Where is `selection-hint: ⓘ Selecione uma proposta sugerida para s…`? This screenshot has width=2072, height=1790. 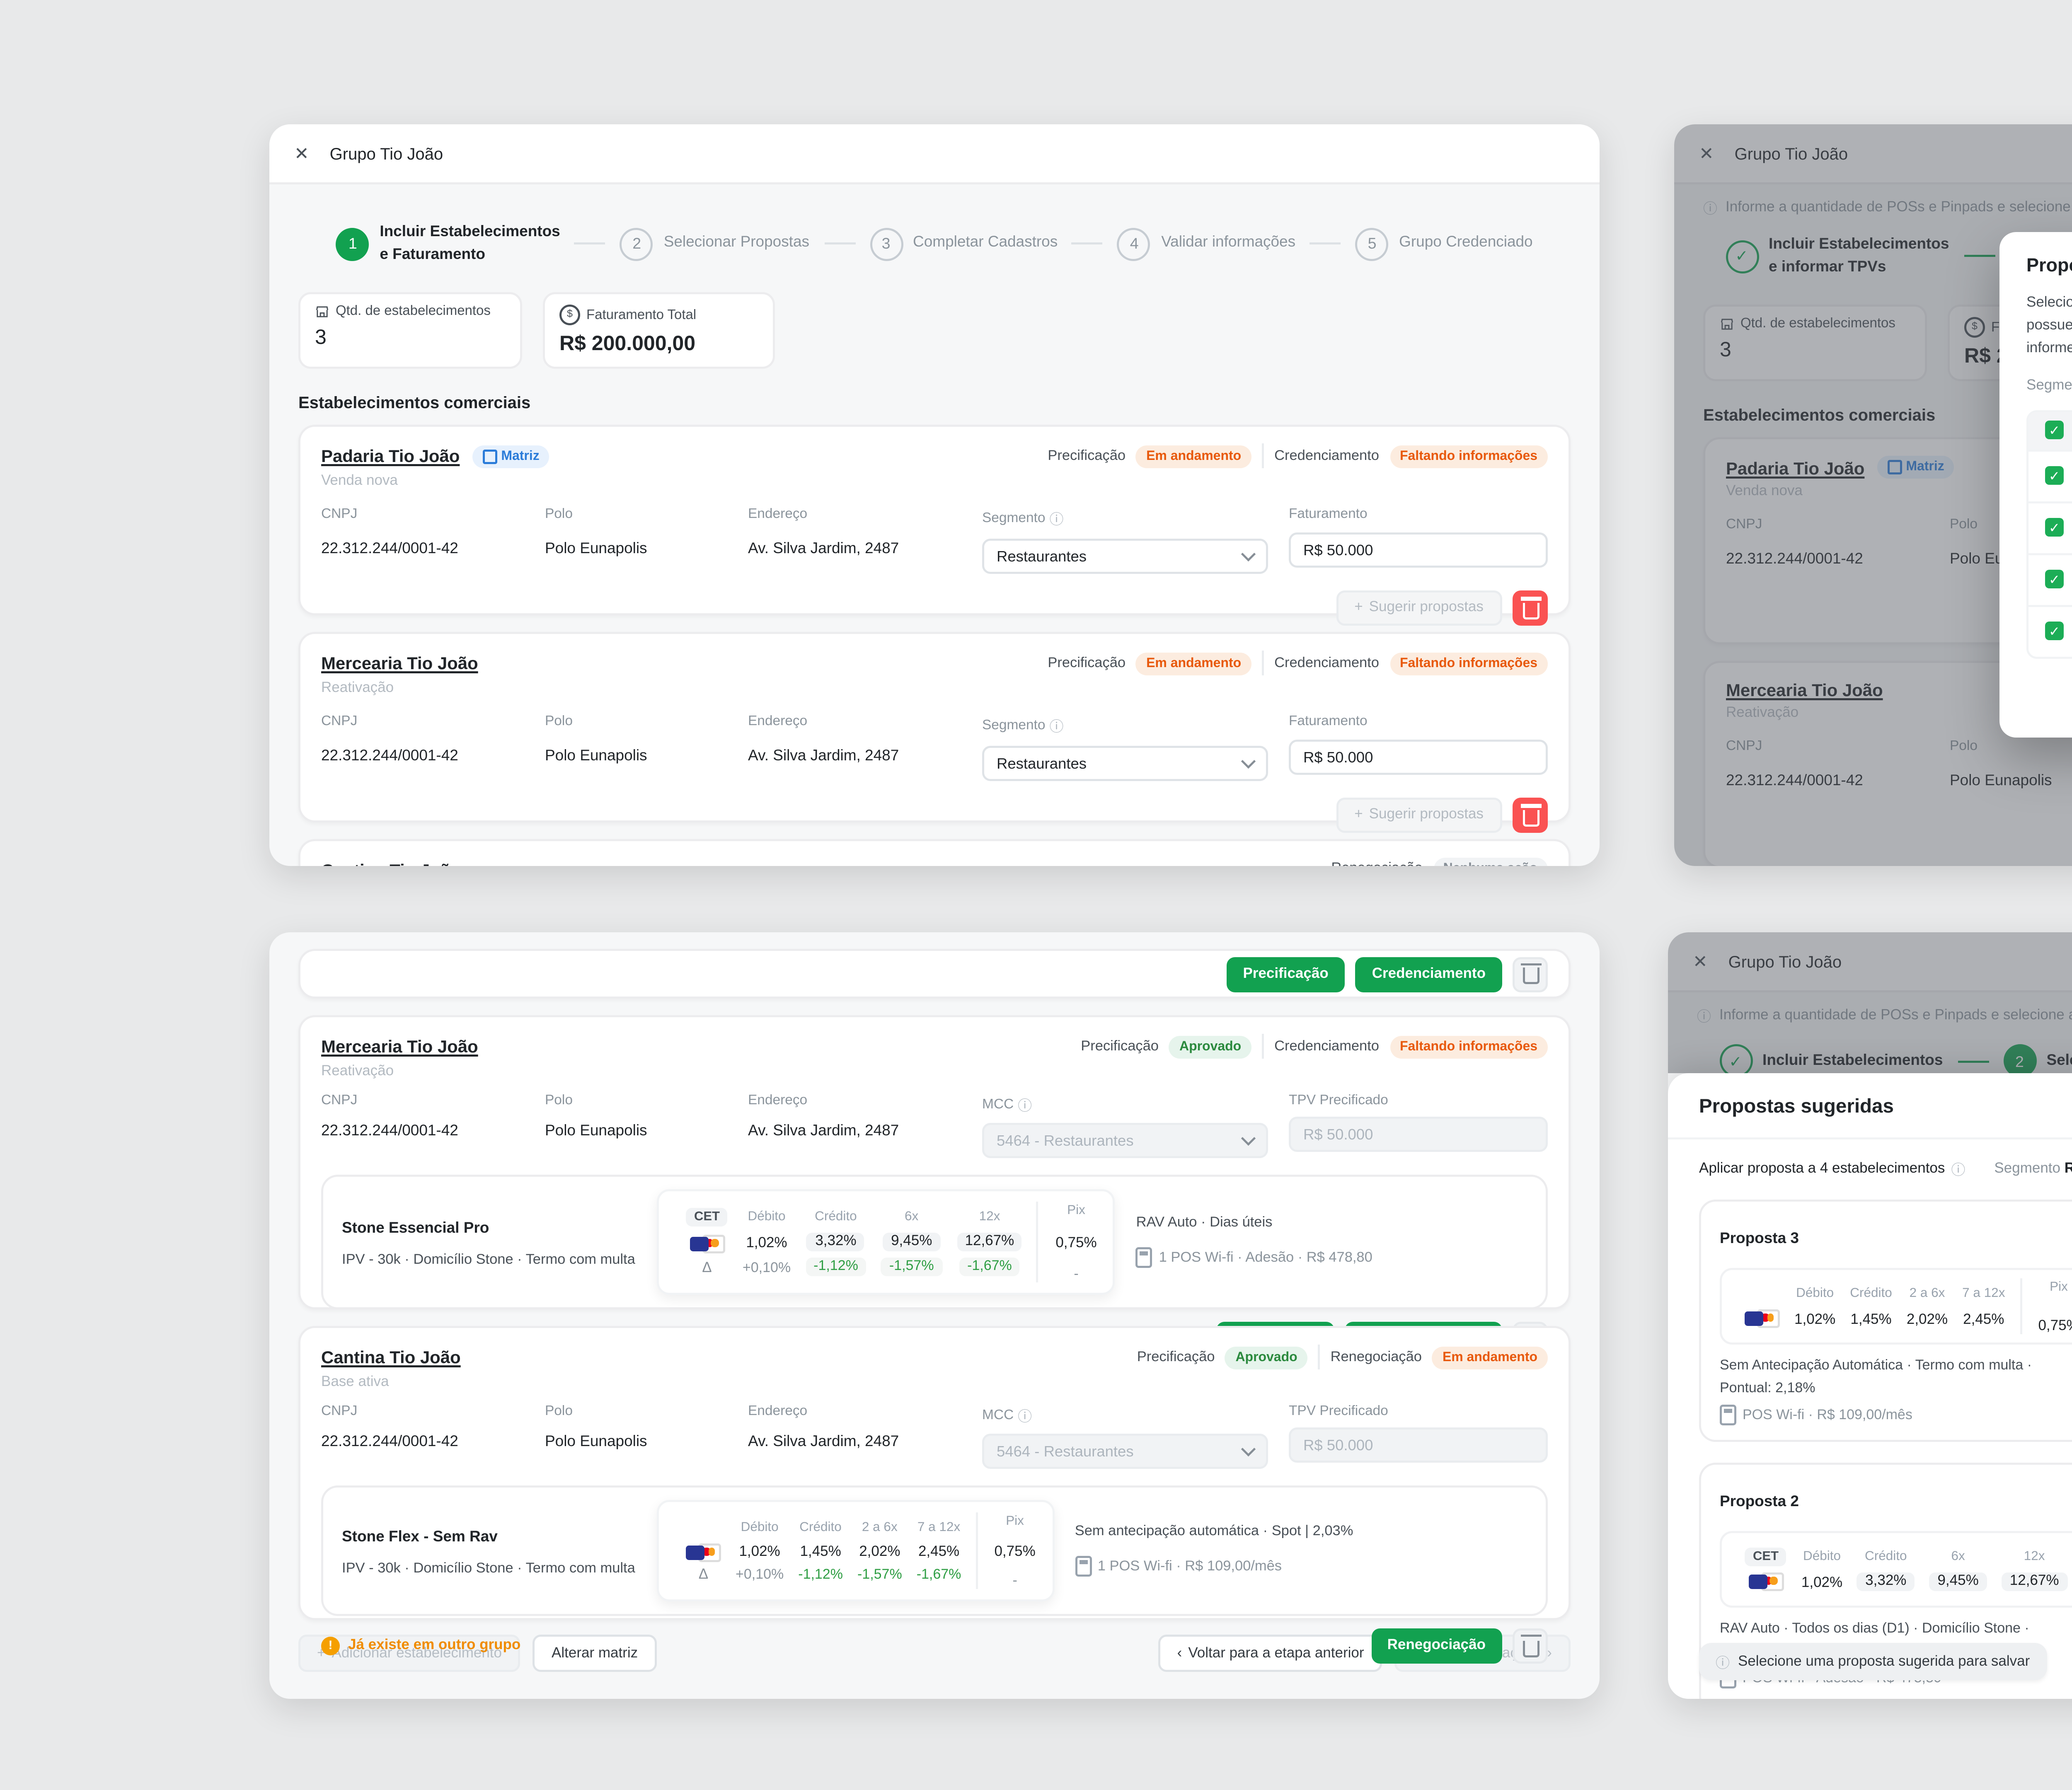 selection-hint: ⓘ Selecione uma proposta sugerida para s… is located at coordinates (1873, 1662).